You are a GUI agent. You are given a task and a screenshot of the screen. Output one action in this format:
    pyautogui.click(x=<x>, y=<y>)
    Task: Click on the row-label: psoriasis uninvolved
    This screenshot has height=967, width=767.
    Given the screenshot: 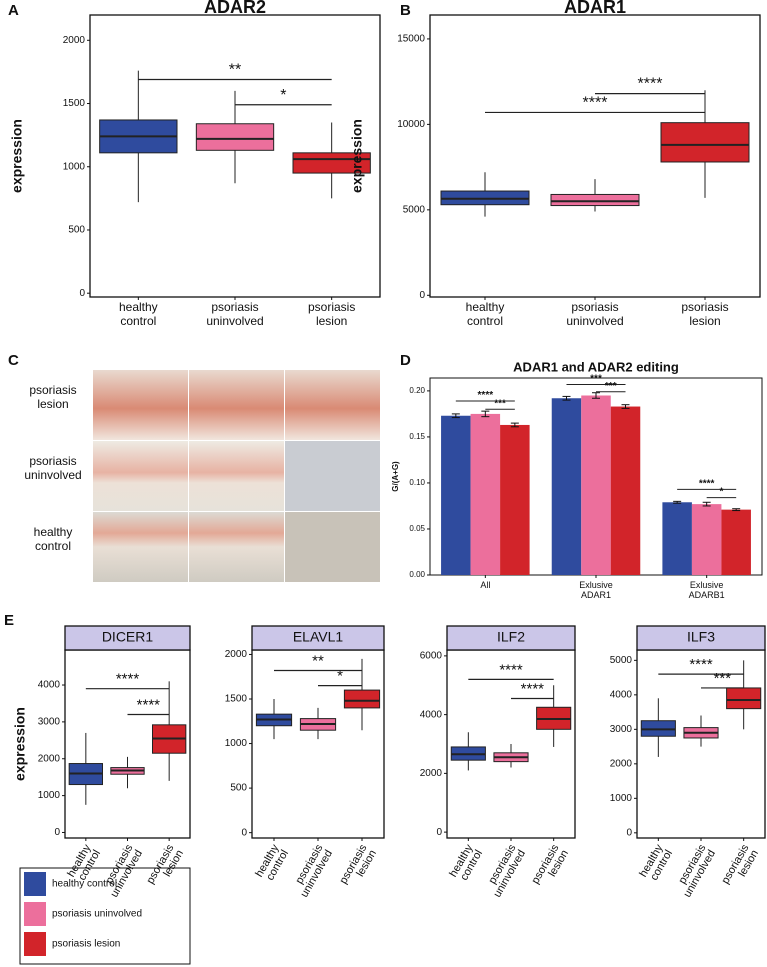 What is the action you would take?
    pyautogui.click(x=53, y=468)
    